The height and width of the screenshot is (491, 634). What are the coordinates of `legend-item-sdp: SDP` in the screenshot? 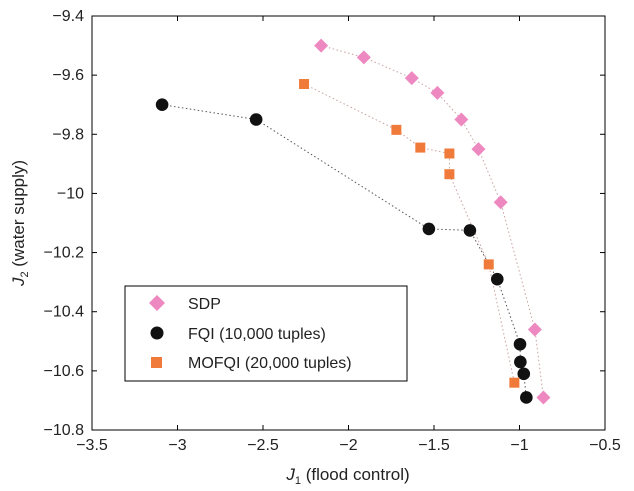 It's located at (185, 304).